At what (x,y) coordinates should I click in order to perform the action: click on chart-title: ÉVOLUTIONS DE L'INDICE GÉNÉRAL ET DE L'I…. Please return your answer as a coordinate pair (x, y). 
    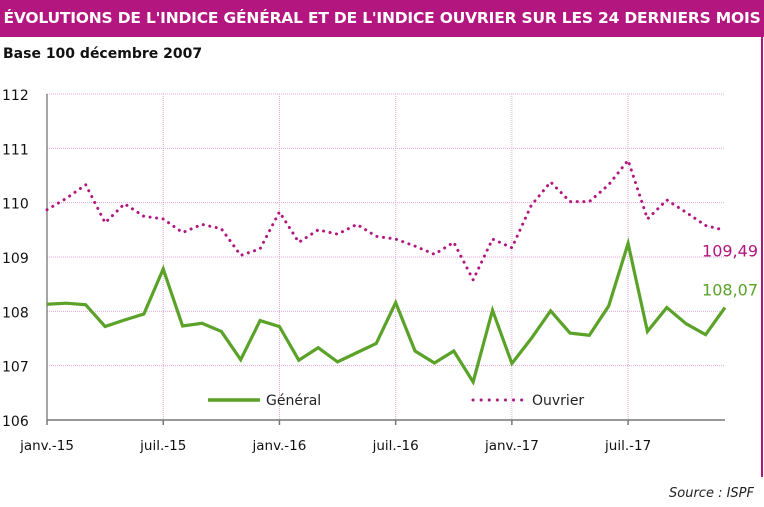
    Looking at the image, I should click on (382, 18).